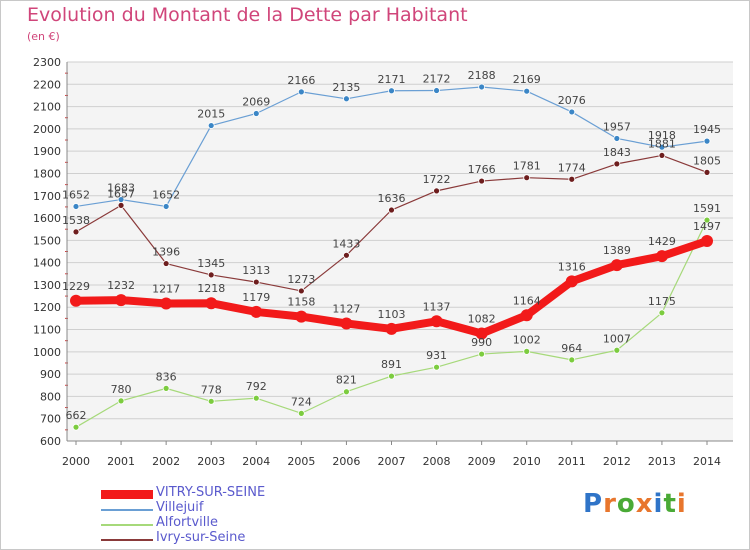 The height and width of the screenshot is (550, 750). Describe the element at coordinates (527, 300) in the screenshot. I see `data-label: 1164` at that location.